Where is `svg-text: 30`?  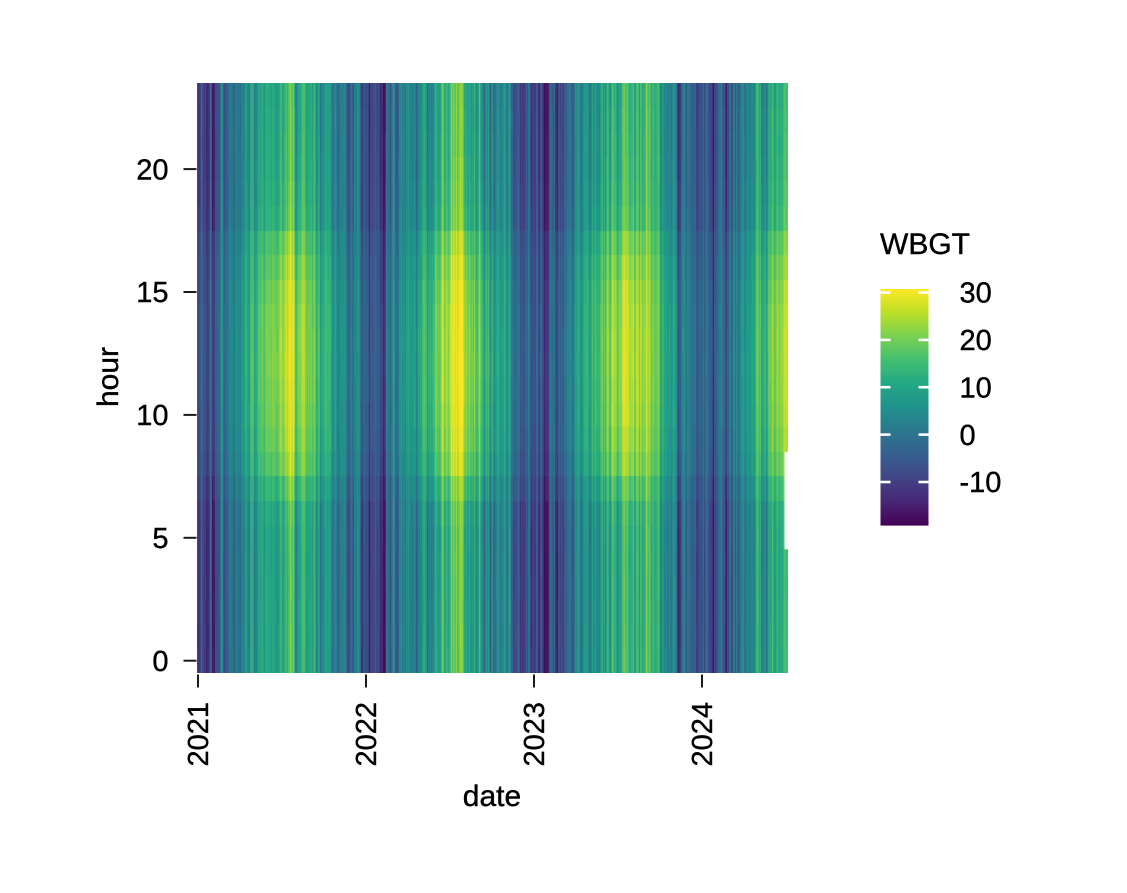 svg-text: 30 is located at coordinates (976, 294).